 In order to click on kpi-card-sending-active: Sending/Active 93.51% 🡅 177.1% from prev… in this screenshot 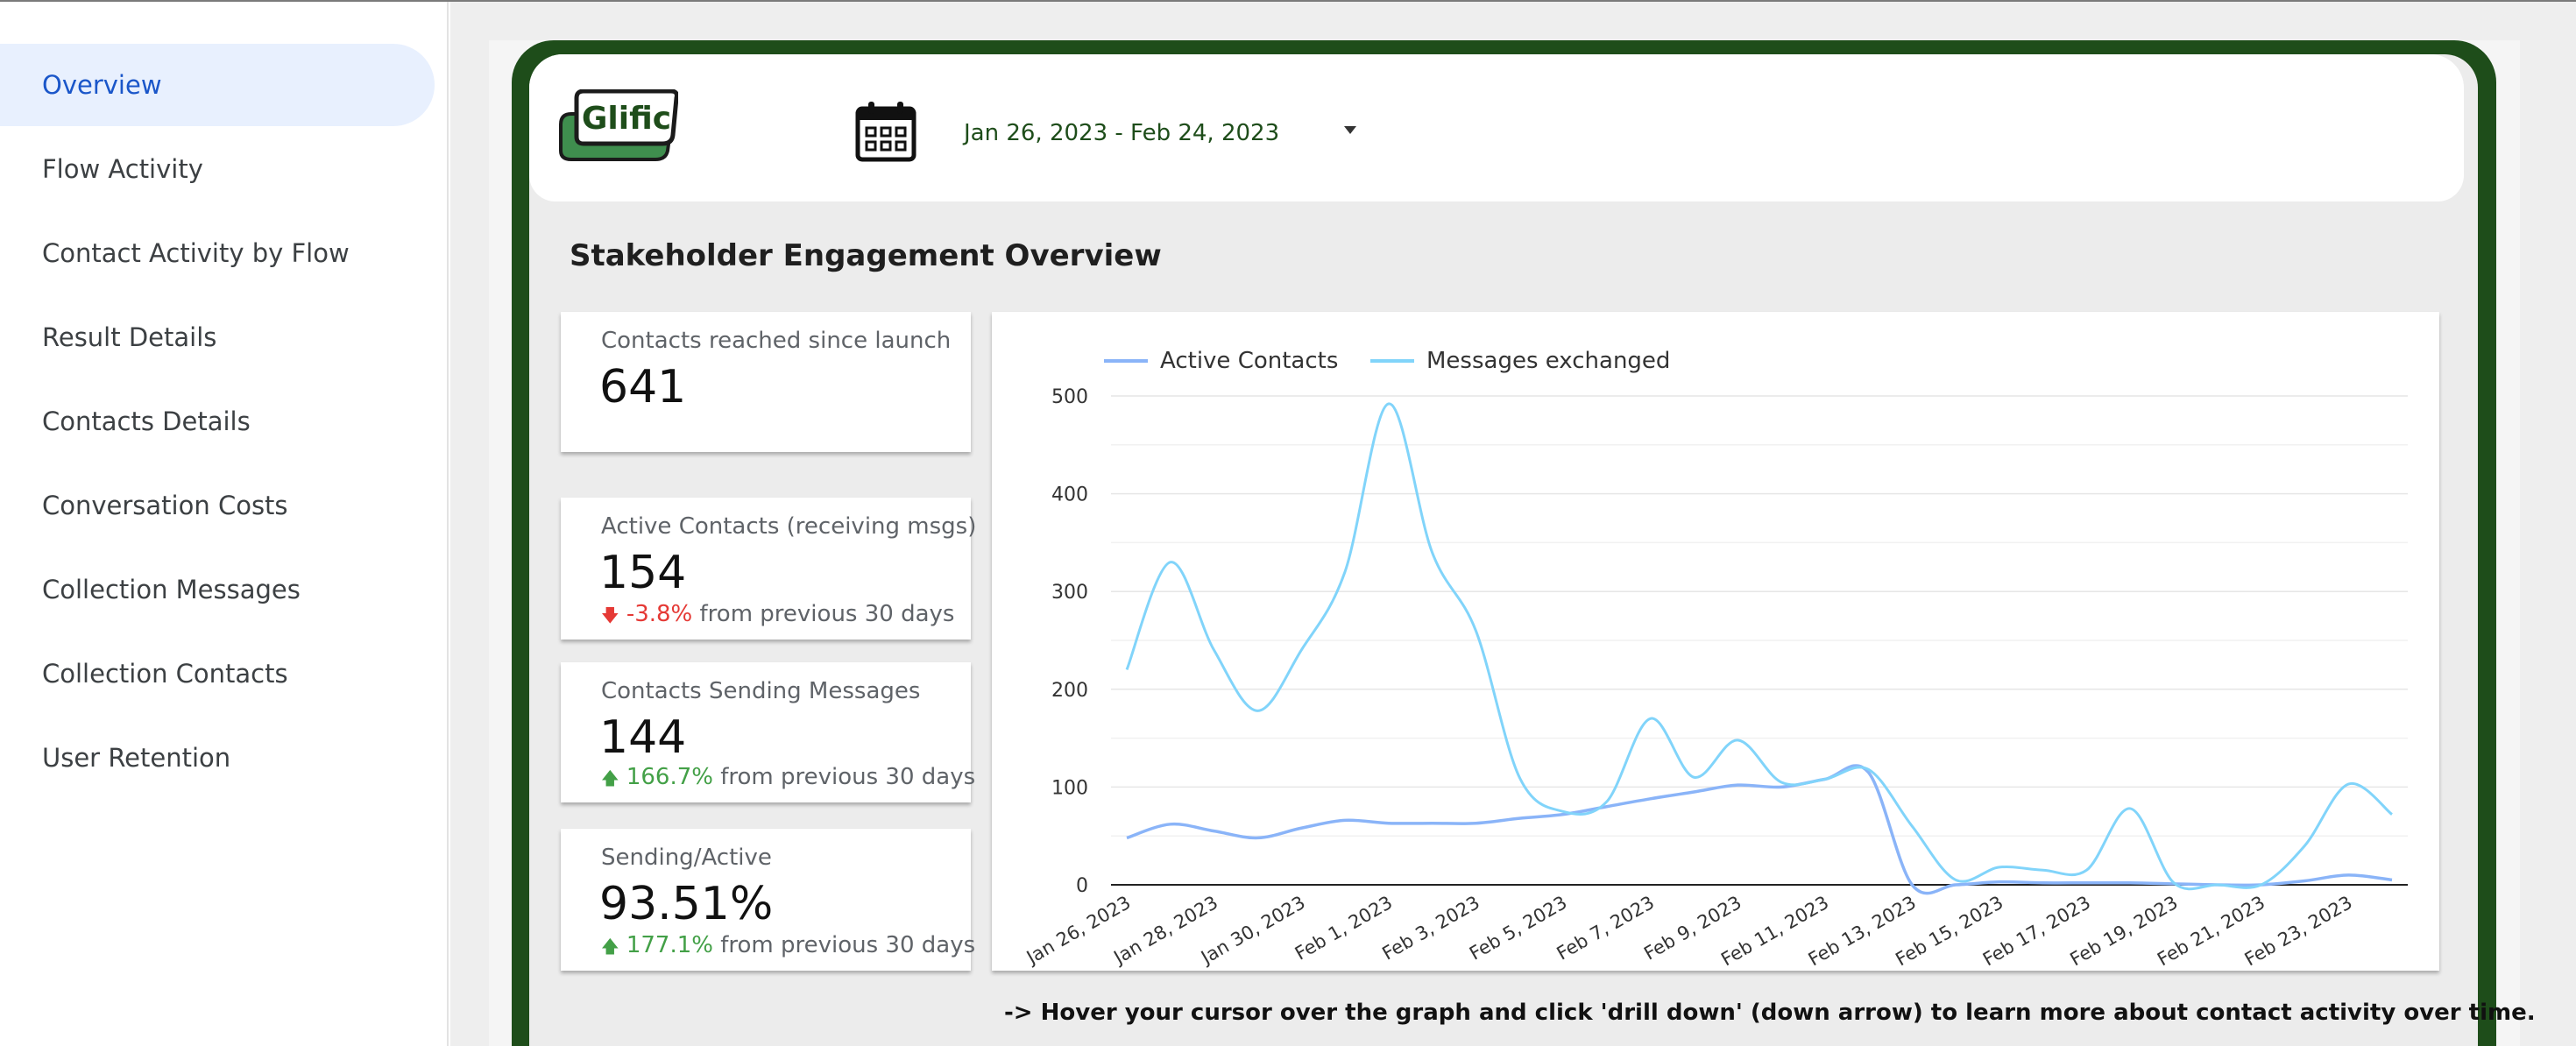, I will do `click(768, 900)`.